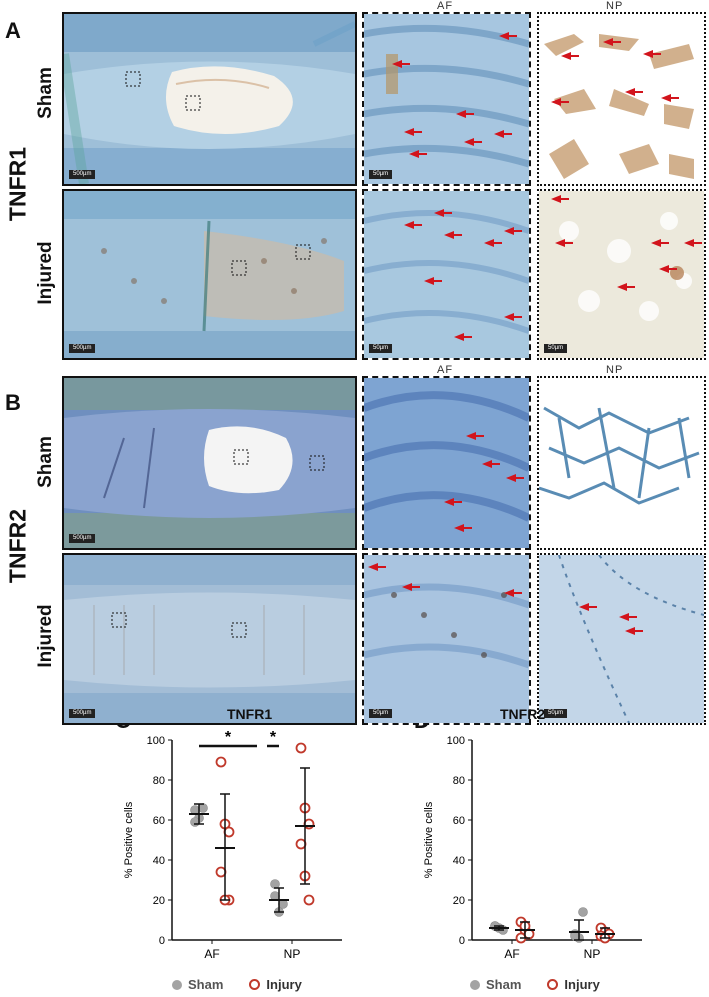 The image size is (709, 997). I want to click on micrograph-tnfr1-injured-af: 50µm, so click(446, 274).